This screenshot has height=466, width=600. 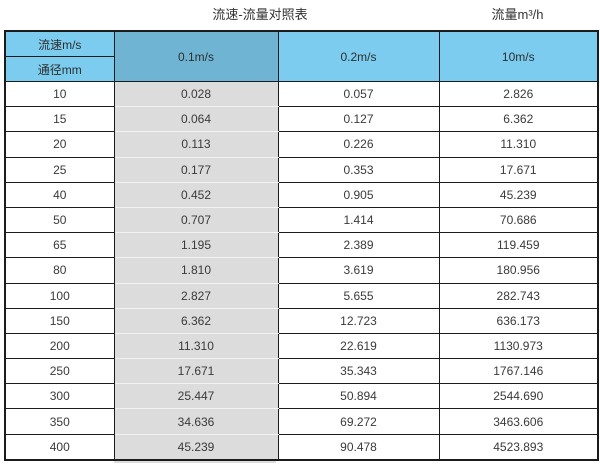 I want to click on flow-value-cell-0.1ms: 0.452, so click(x=196, y=194).